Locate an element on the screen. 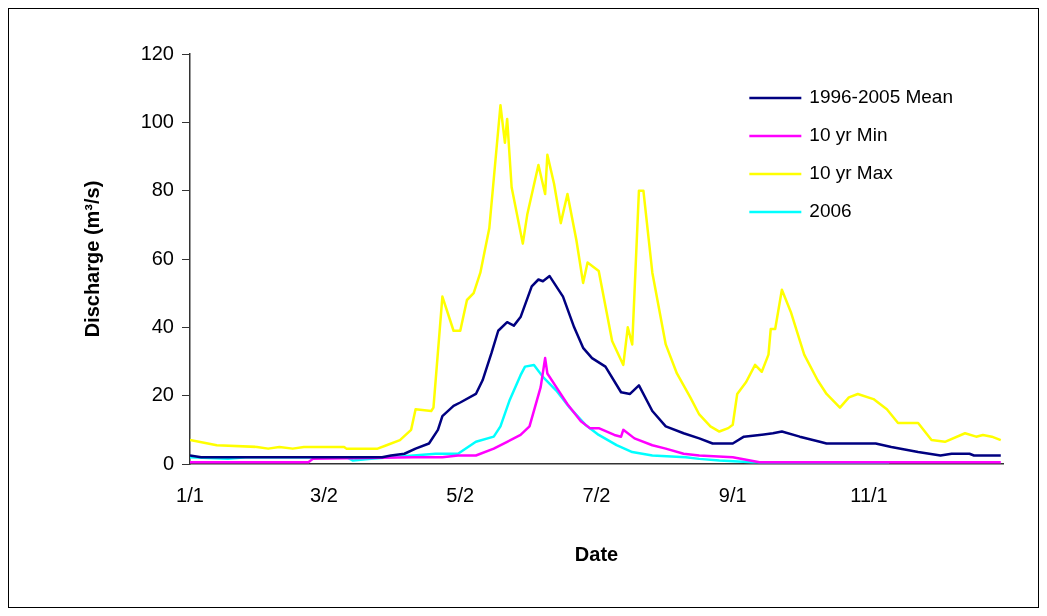  legend-label: 10 yr Max is located at coordinates (851, 173).